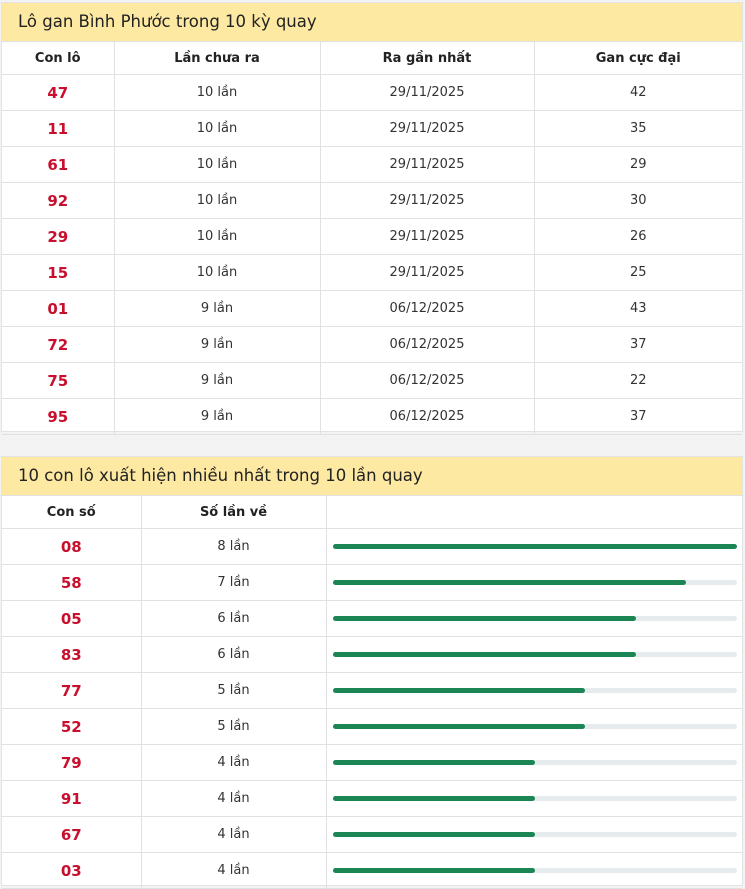 The width and height of the screenshot is (745, 889). I want to click on gan-cuc-dai-cell: 35, so click(637, 128).